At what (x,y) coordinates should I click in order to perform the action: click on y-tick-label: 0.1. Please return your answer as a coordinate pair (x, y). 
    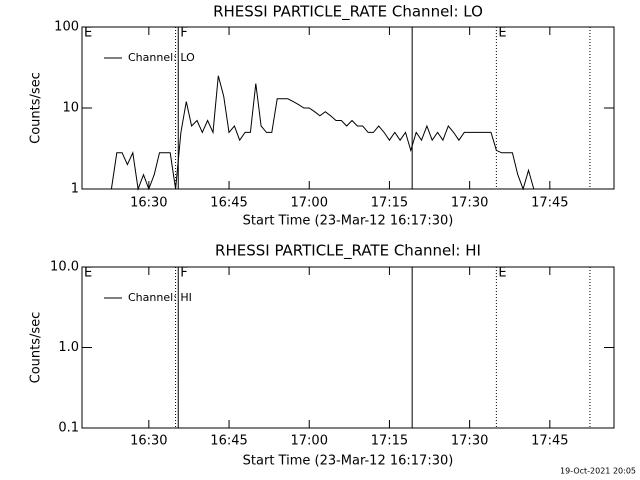
    Looking at the image, I should click on (68, 428).